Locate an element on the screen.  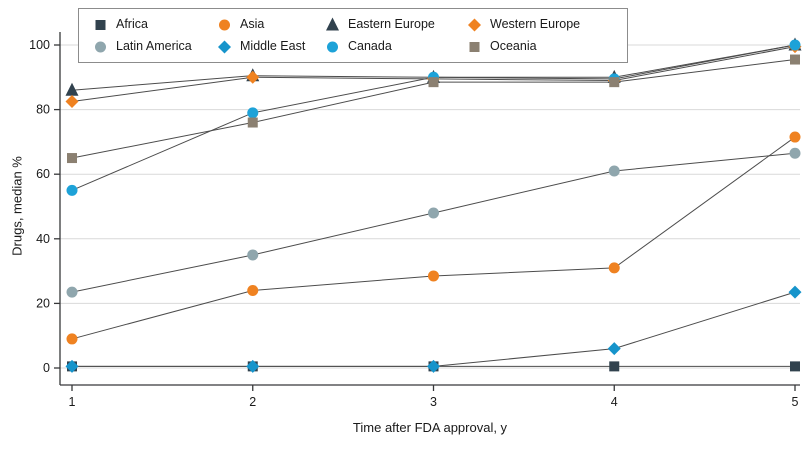
data-point-eastern-europe is located at coordinates (72, 89).